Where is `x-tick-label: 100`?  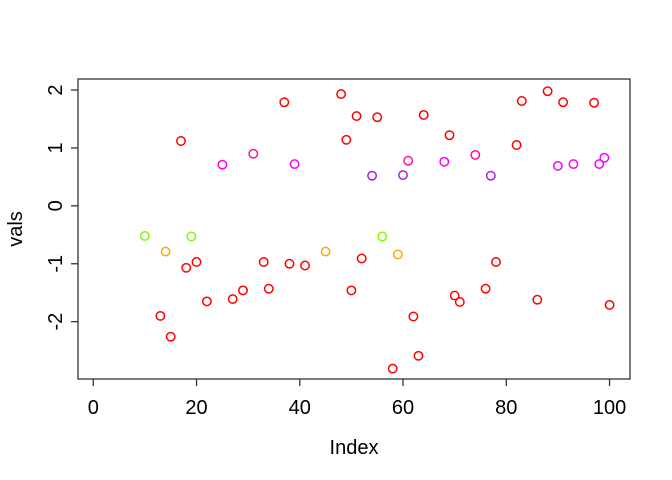 x-tick-label: 100 is located at coordinates (609, 408).